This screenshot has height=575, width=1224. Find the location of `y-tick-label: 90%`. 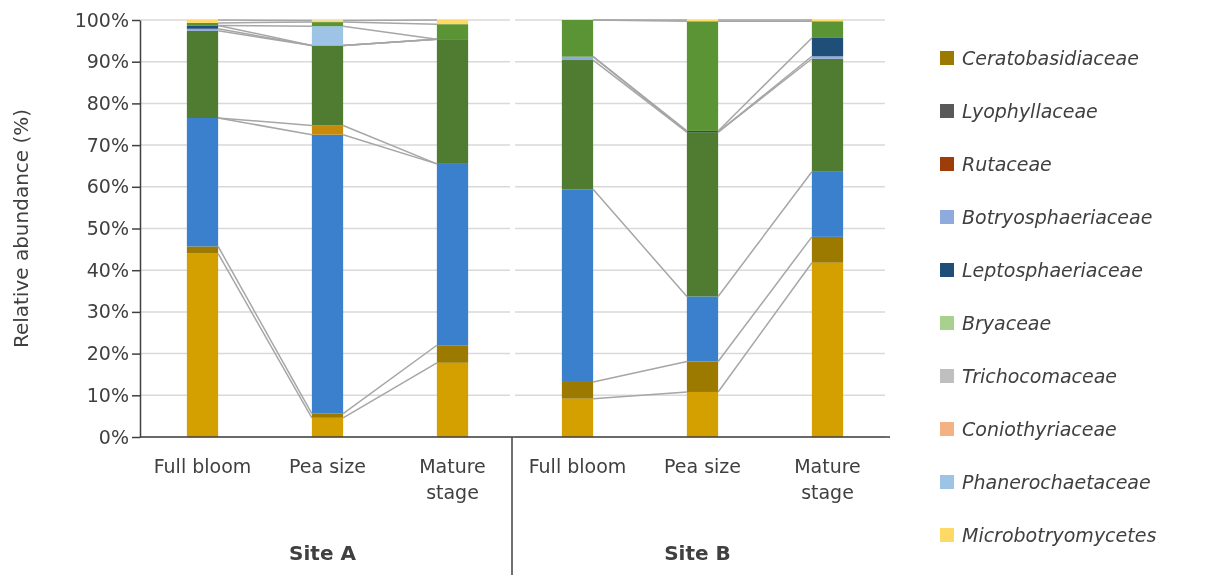

y-tick-label: 90% is located at coordinates (107, 61).